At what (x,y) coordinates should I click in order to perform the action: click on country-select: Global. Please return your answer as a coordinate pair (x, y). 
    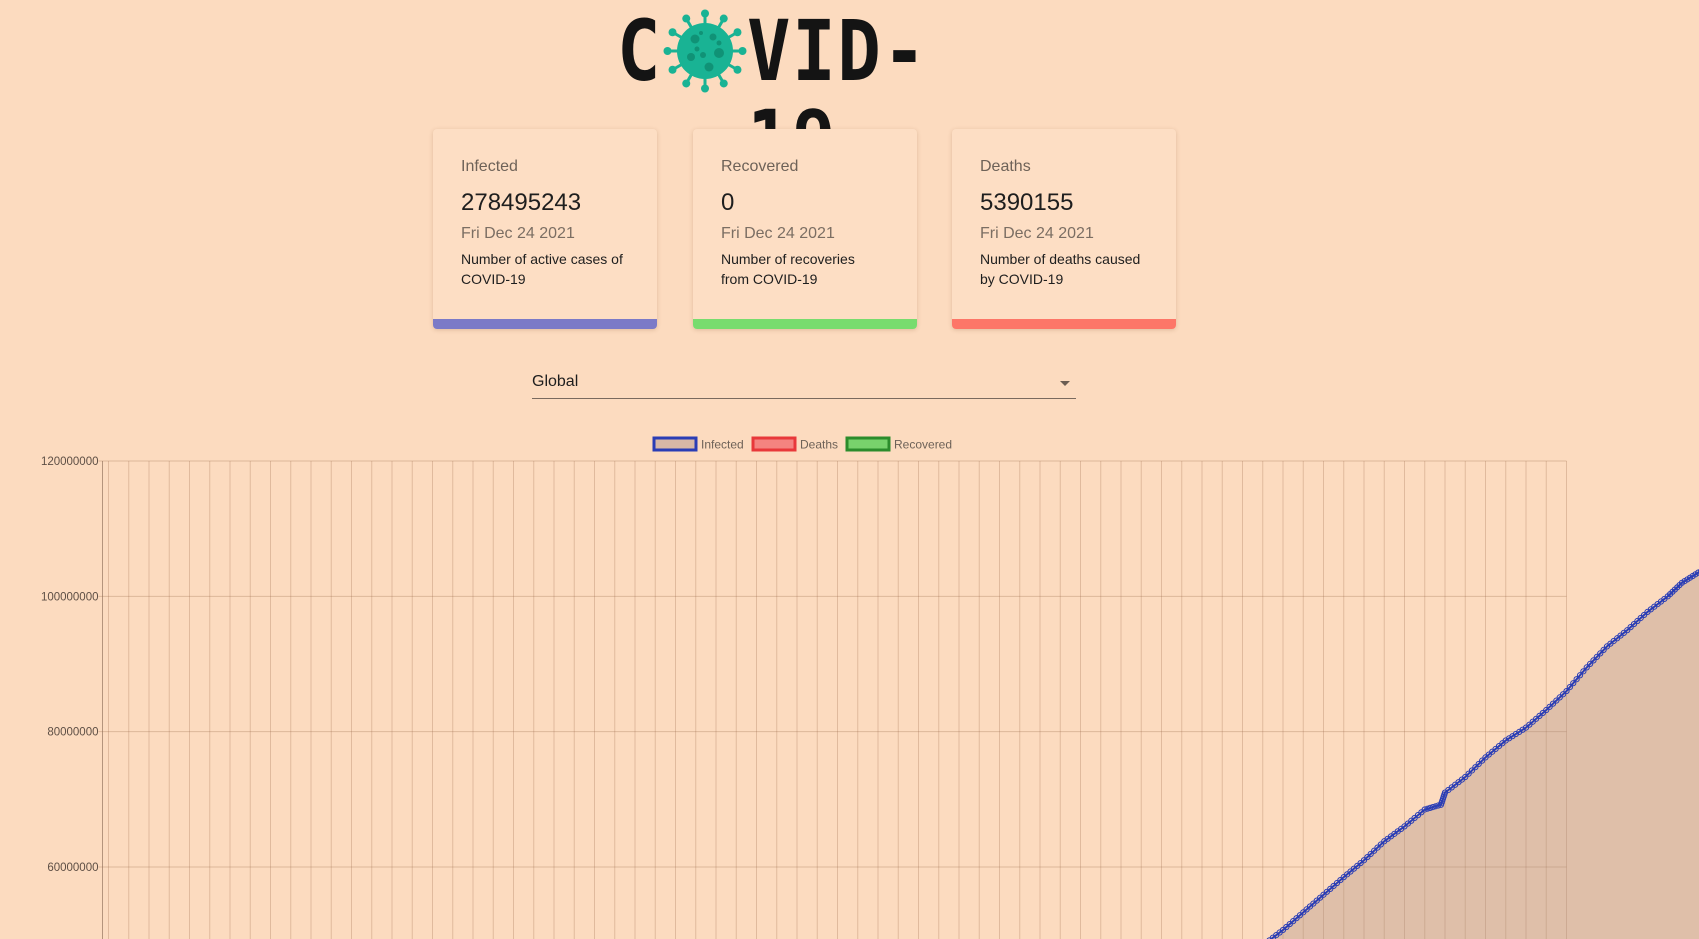
    Looking at the image, I should click on (804, 383).